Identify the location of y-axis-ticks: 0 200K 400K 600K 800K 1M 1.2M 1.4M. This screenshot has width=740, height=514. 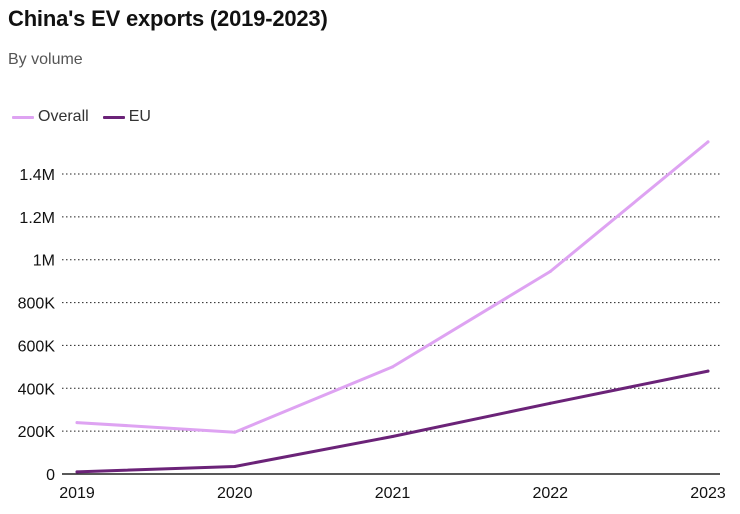
(37, 325).